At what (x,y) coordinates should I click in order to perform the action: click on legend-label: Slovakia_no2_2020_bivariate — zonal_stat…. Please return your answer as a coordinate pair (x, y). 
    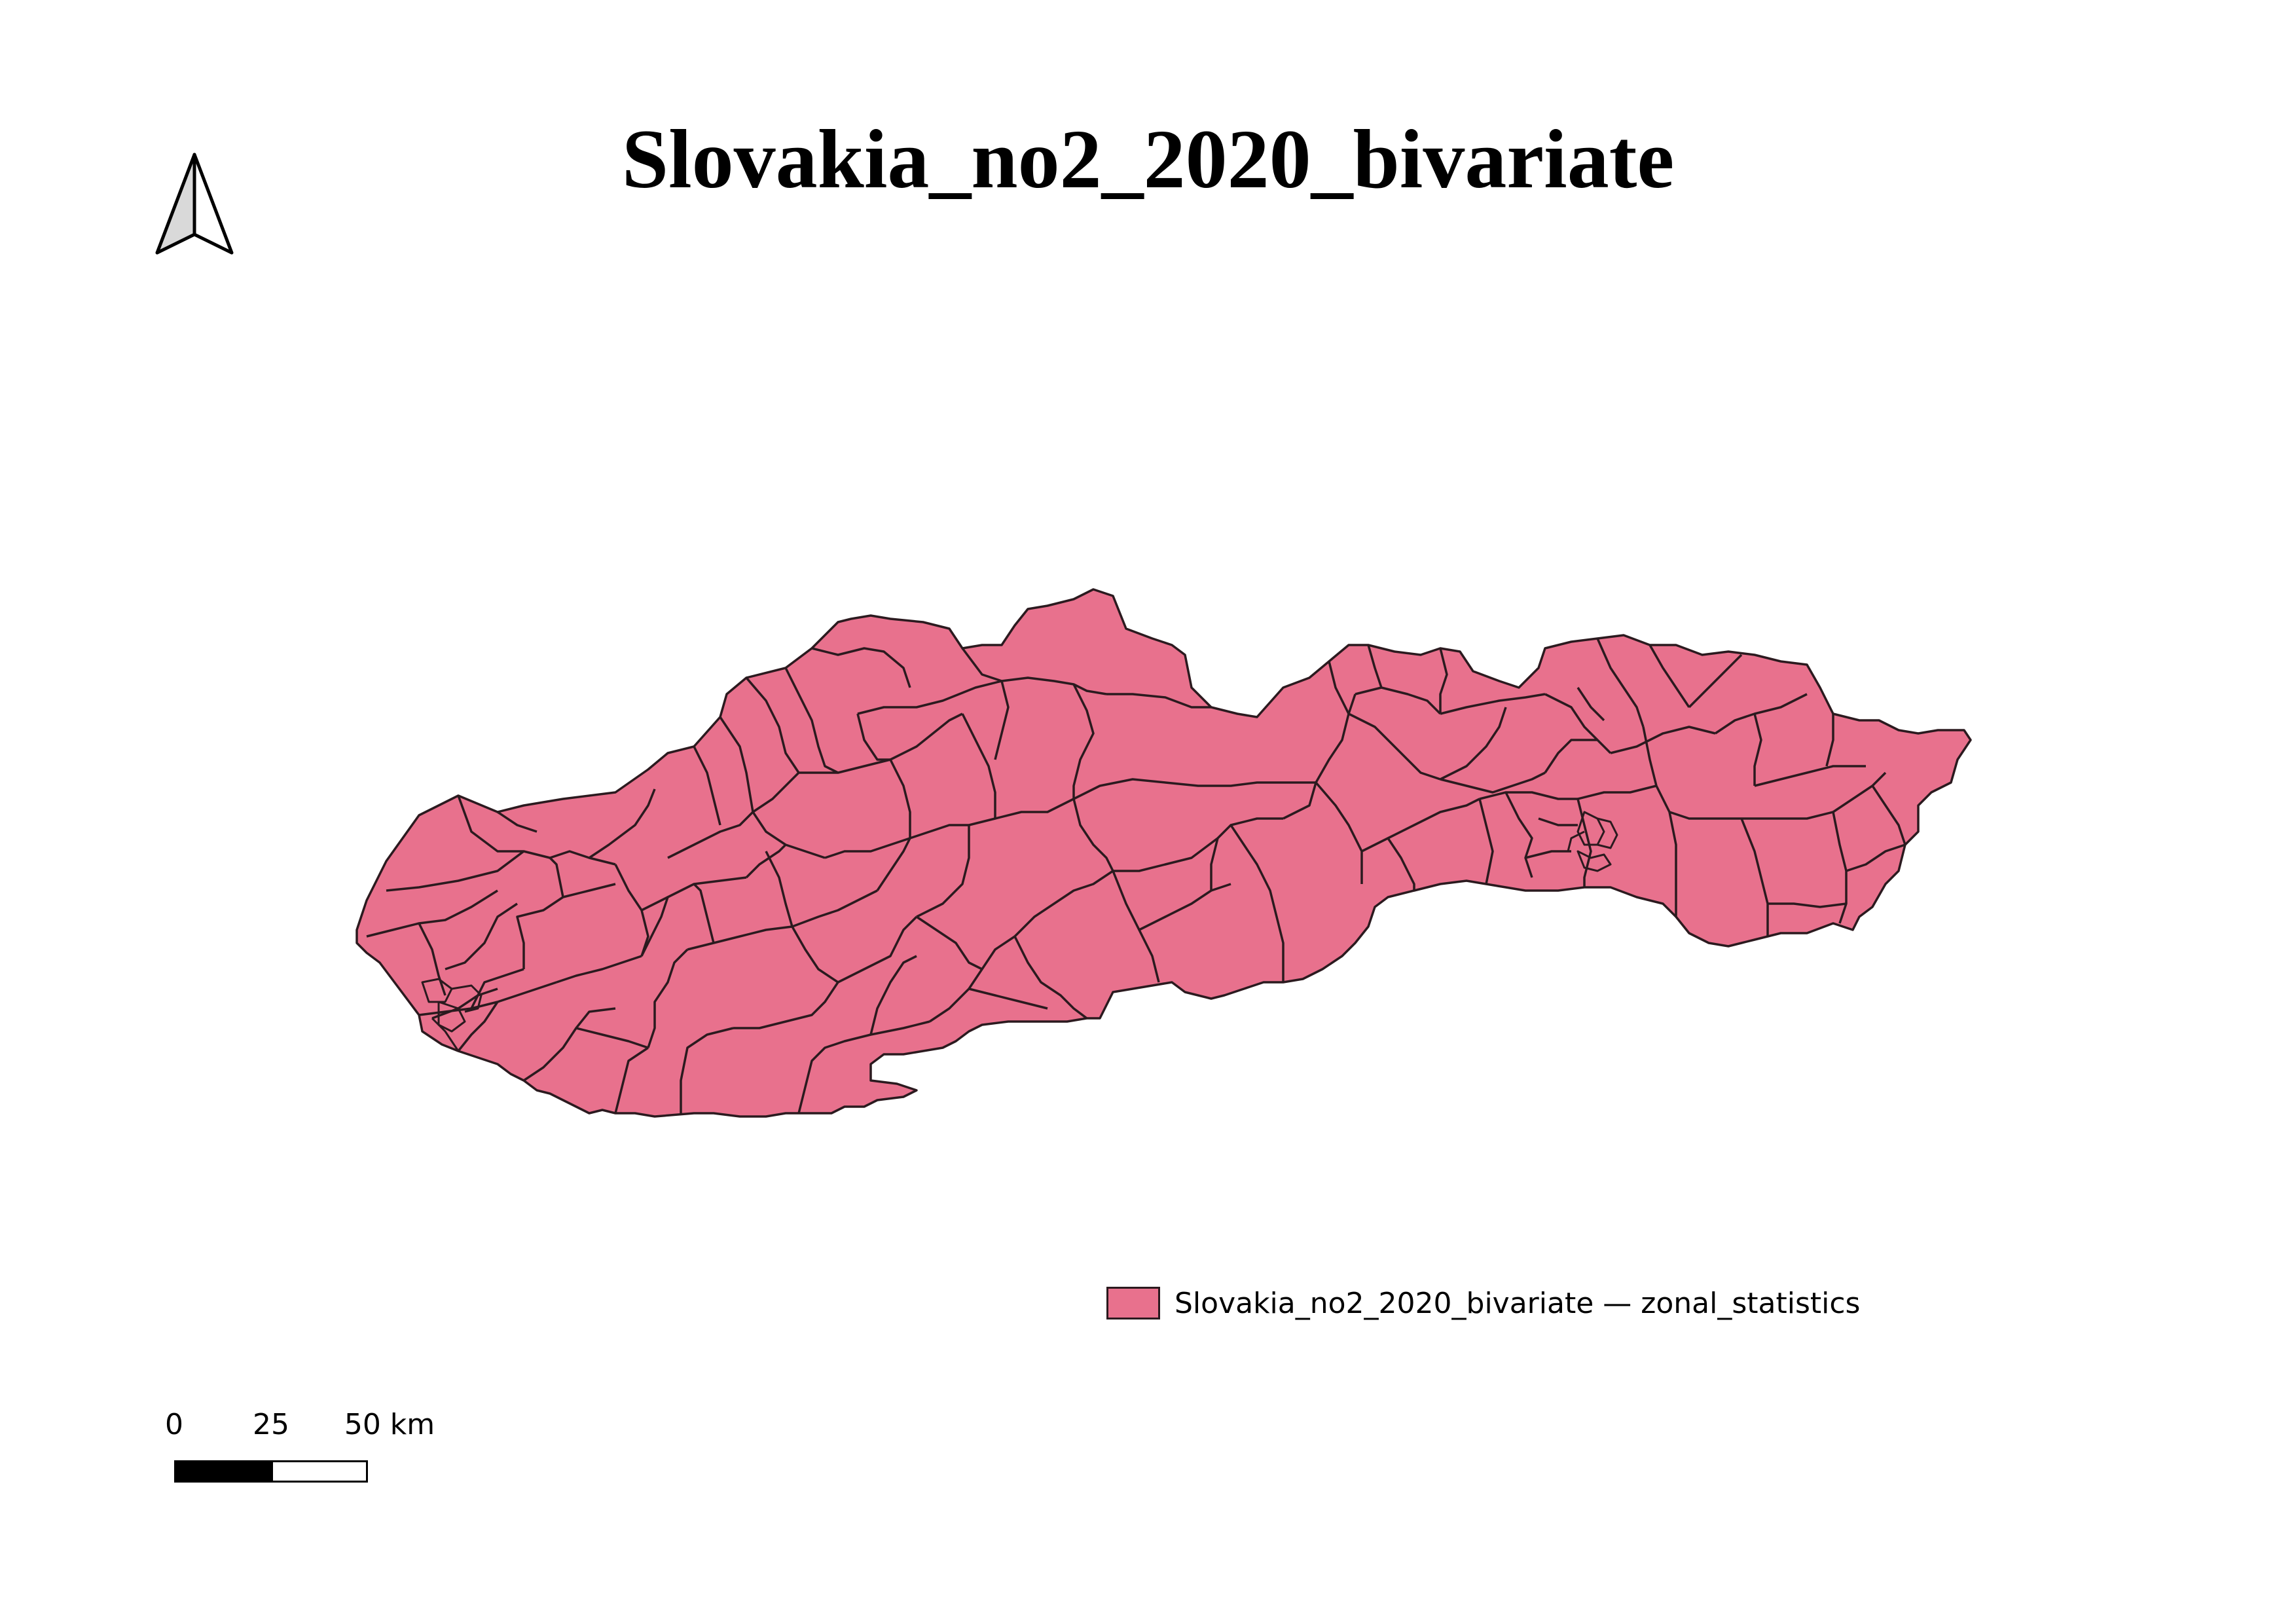
    Looking at the image, I should click on (1518, 1303).